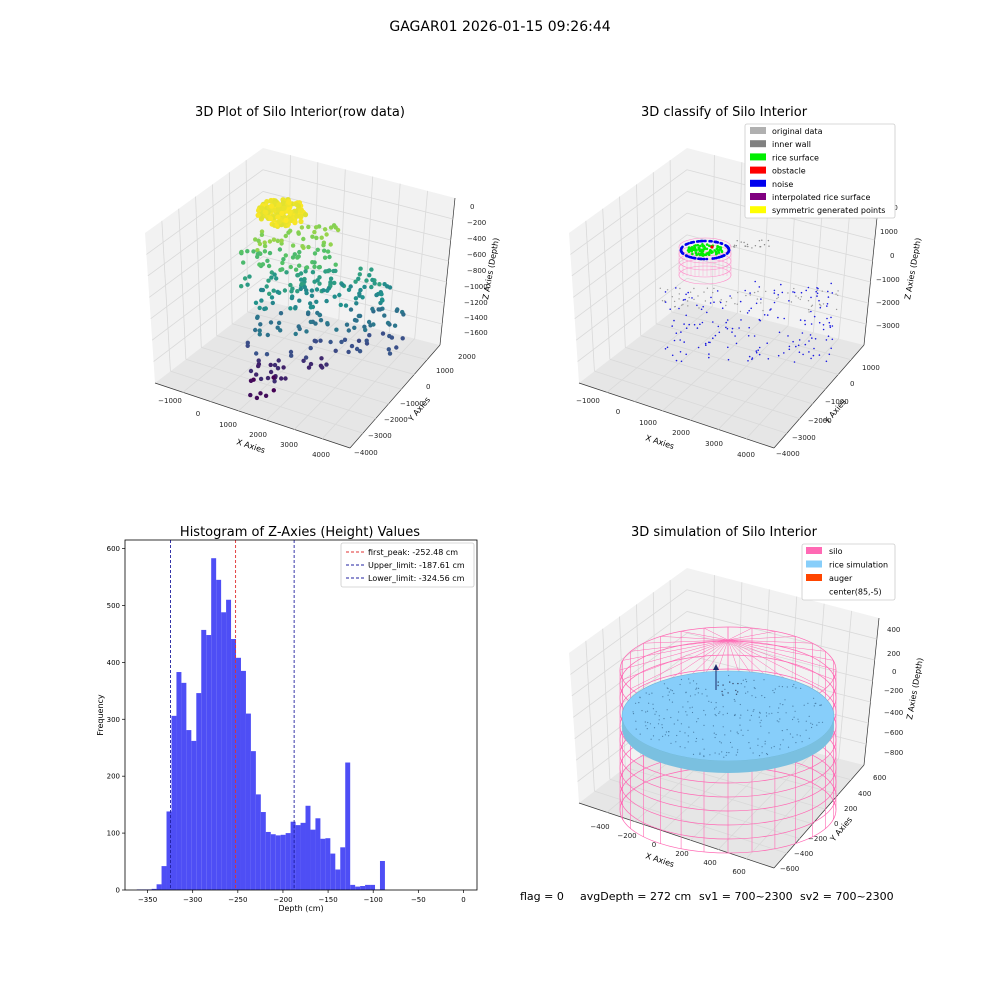  What do you see at coordinates (232, 715) in the screenshot?
I see `histogram-vlines` at bounding box center [232, 715].